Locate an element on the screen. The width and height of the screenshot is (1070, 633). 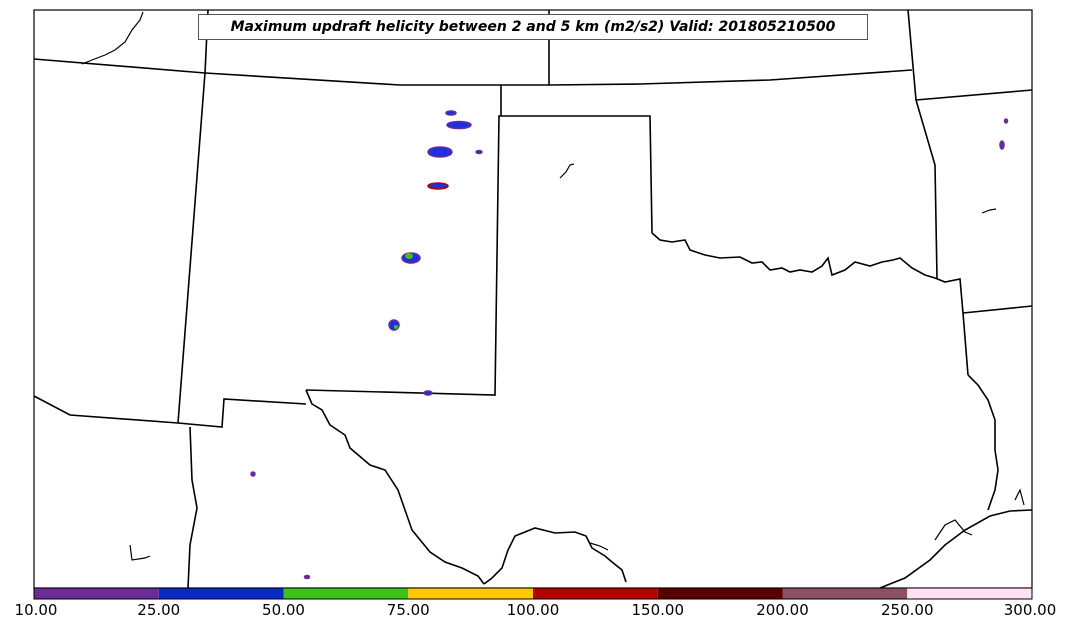
lake-outline is located at coordinates (567, 171).